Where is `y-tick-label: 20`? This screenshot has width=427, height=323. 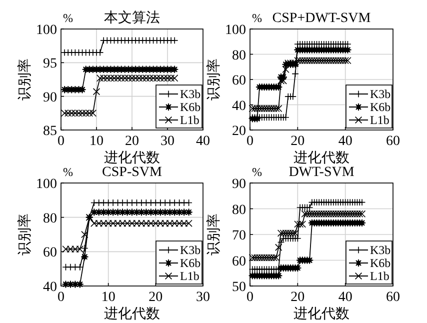 y-tick-label: 20 is located at coordinates (239, 131).